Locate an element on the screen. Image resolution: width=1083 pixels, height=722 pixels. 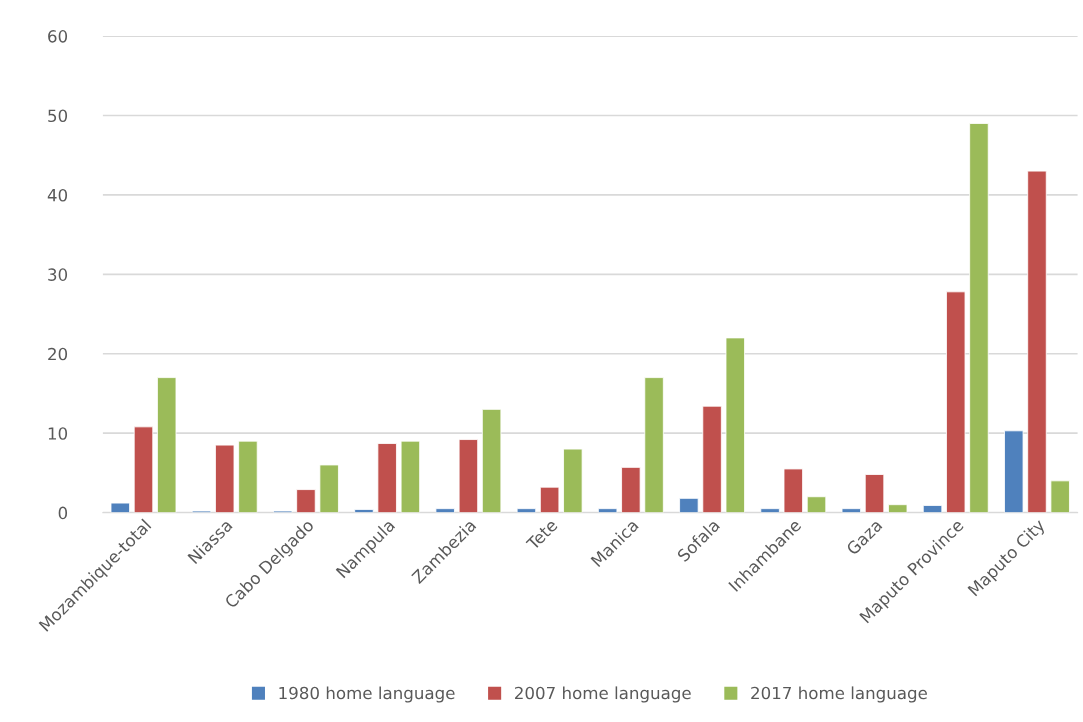
legend-label: 1980 home language is located at coordinates (367, 694).